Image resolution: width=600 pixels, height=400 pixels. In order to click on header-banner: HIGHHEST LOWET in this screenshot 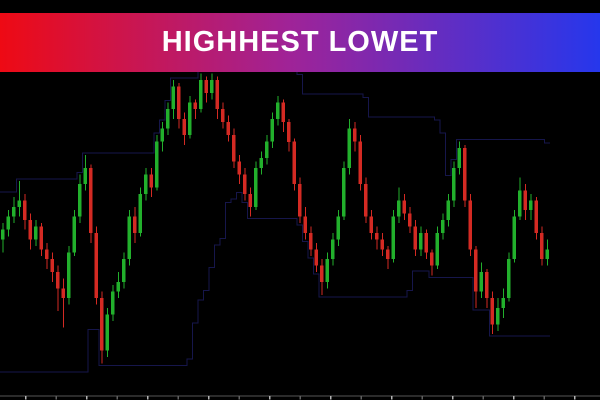, I will do `click(300, 42)`.